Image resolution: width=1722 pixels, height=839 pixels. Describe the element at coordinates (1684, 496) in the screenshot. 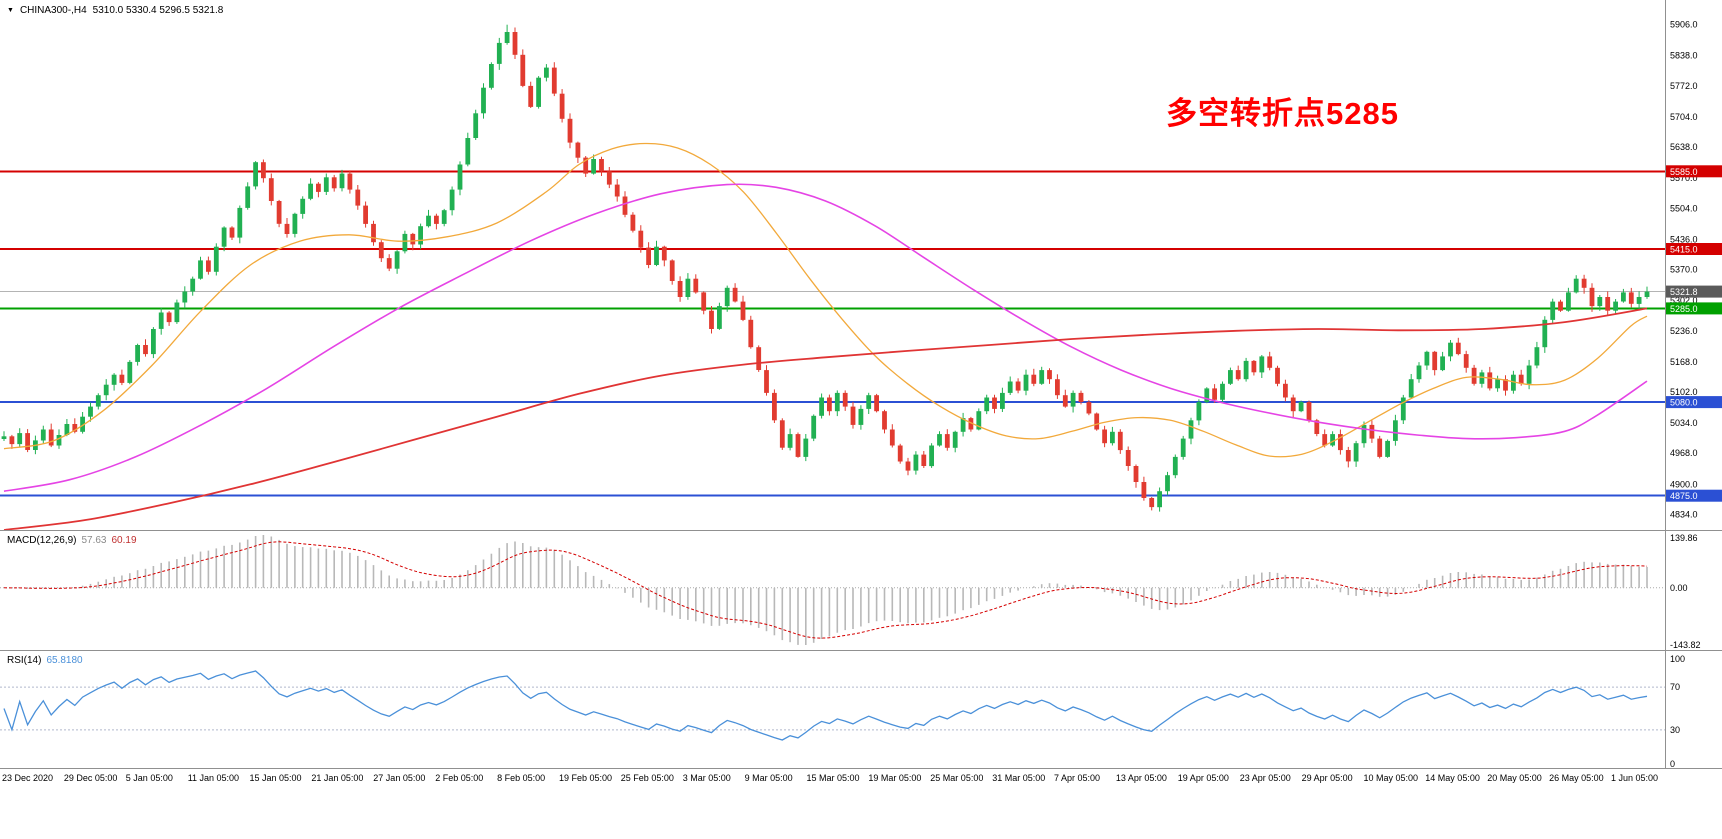

I see `svg-text: 4875.0` at that location.